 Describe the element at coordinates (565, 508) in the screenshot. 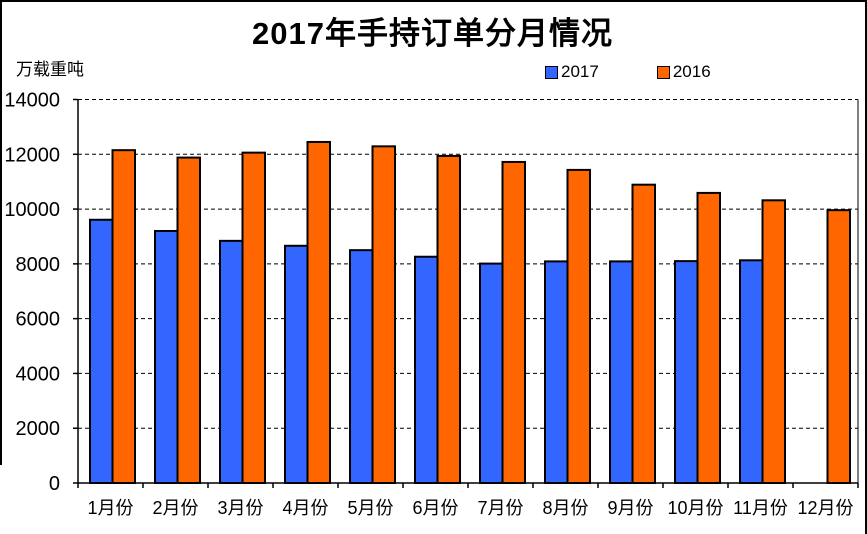

I see `svg-text: 8月份` at that location.